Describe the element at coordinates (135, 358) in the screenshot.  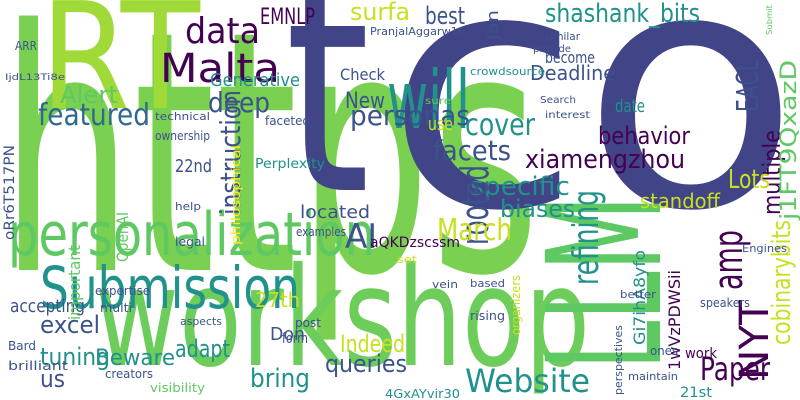
I see `word: Beware` at that location.